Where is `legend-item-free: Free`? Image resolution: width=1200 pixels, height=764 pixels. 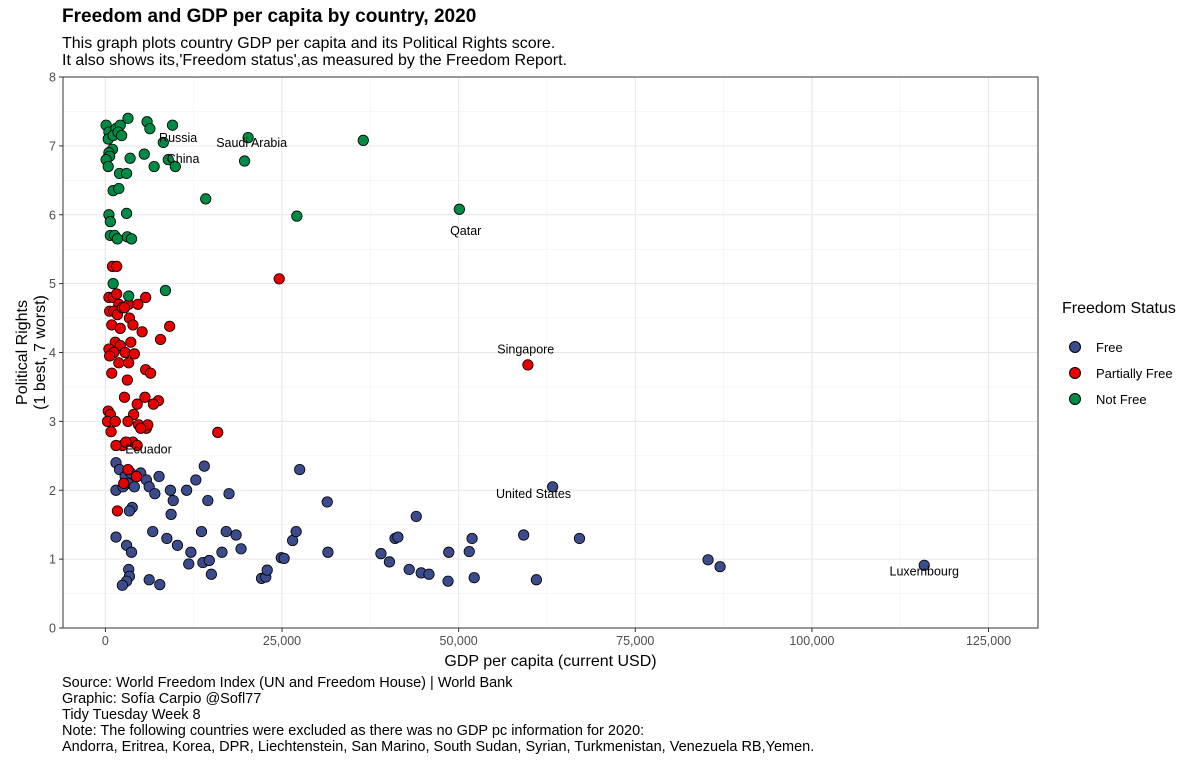 legend-item-free: Free is located at coordinates (1119, 347).